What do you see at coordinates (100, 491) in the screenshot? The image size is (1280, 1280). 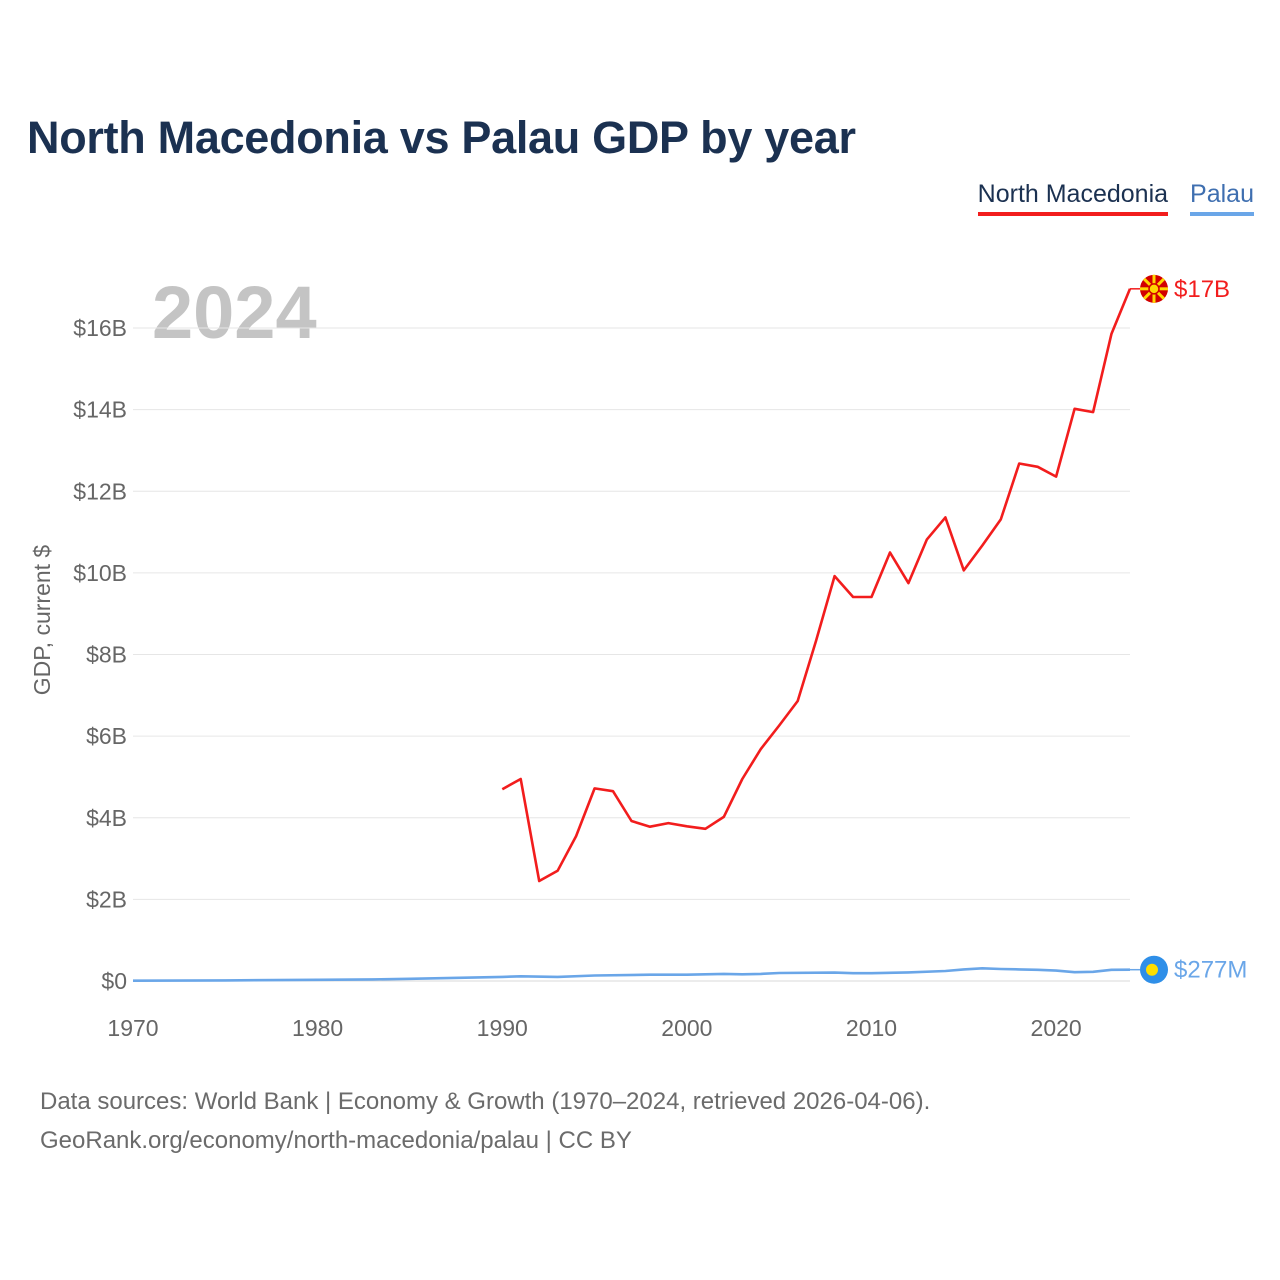 I see `y-tick-label: $12B` at bounding box center [100, 491].